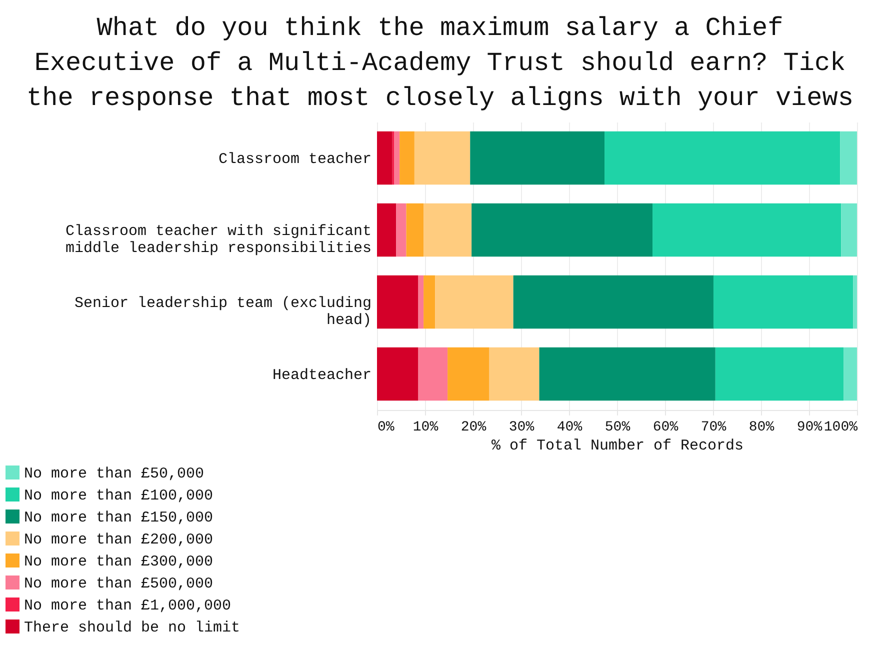 Image resolution: width=881 pixels, height=646 pixels. I want to click on legend-label: No more than £1,000,000, so click(128, 606).